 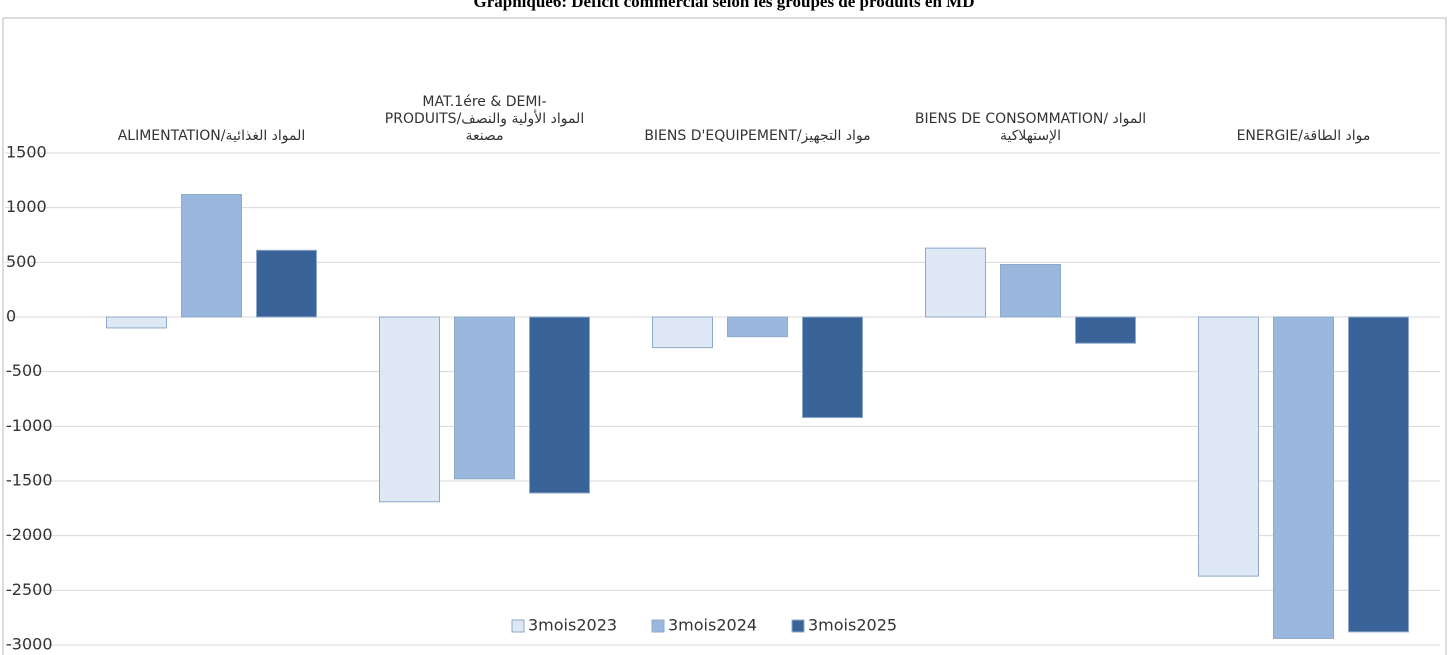 I want to click on y-tick-label: 1000, so click(x=26, y=206).